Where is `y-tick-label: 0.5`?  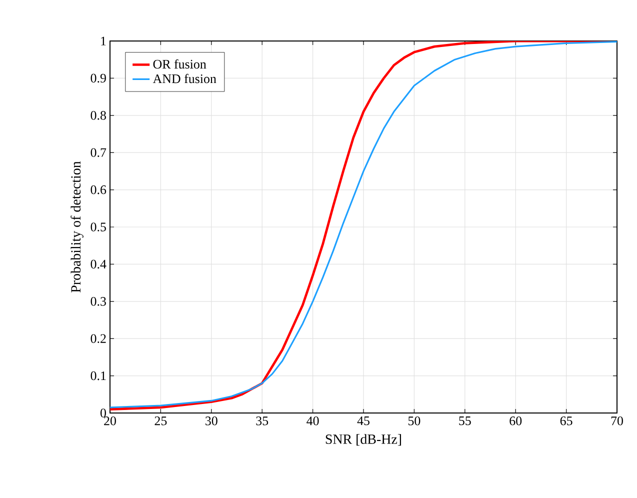
y-tick-label: 0.5 is located at coordinates (98, 227).